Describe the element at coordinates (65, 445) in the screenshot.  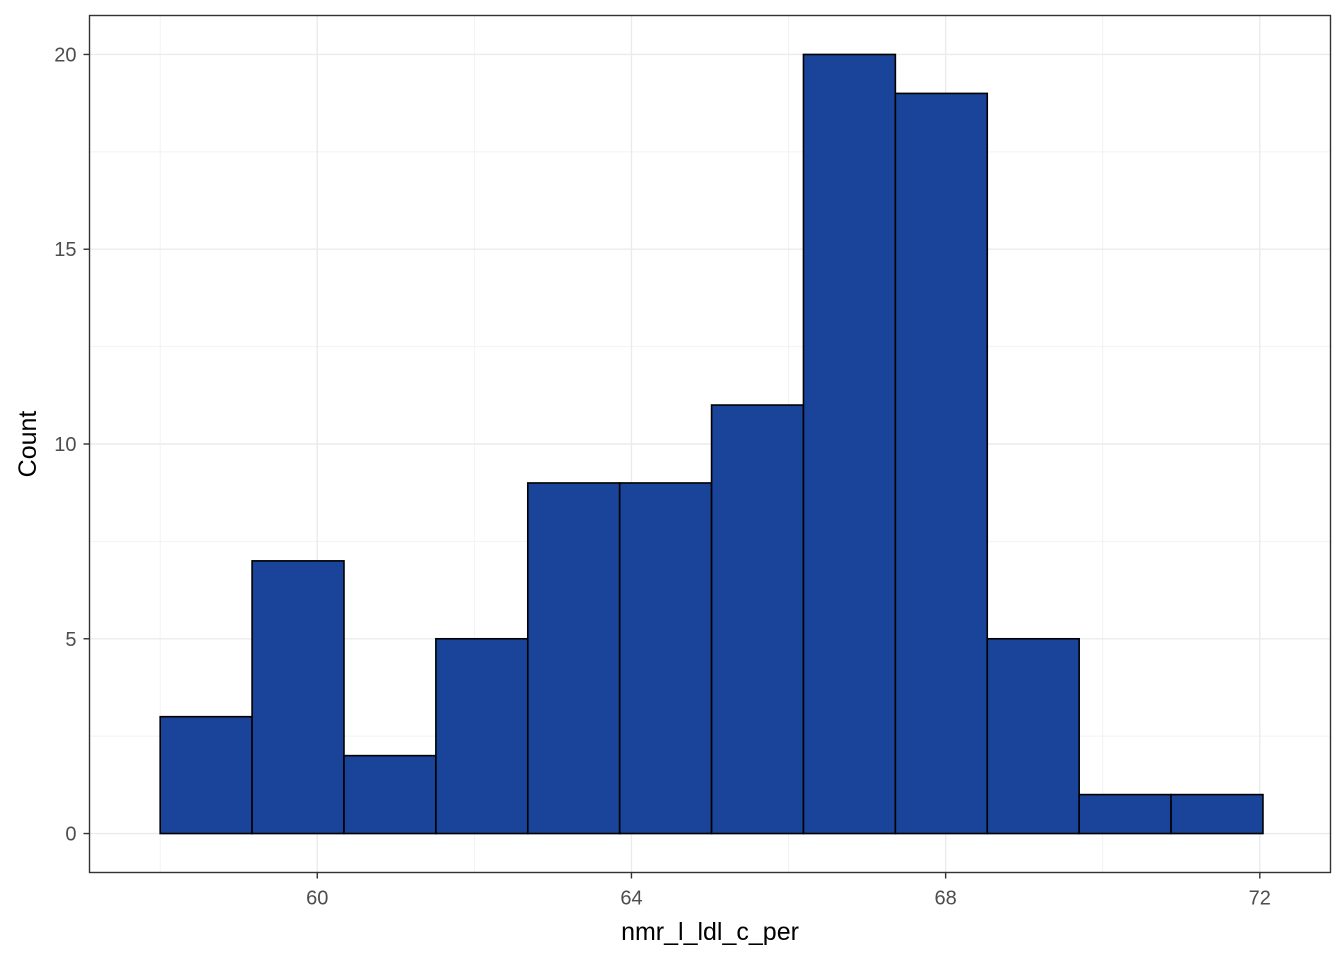
I see `y-tick-label: 10` at that location.